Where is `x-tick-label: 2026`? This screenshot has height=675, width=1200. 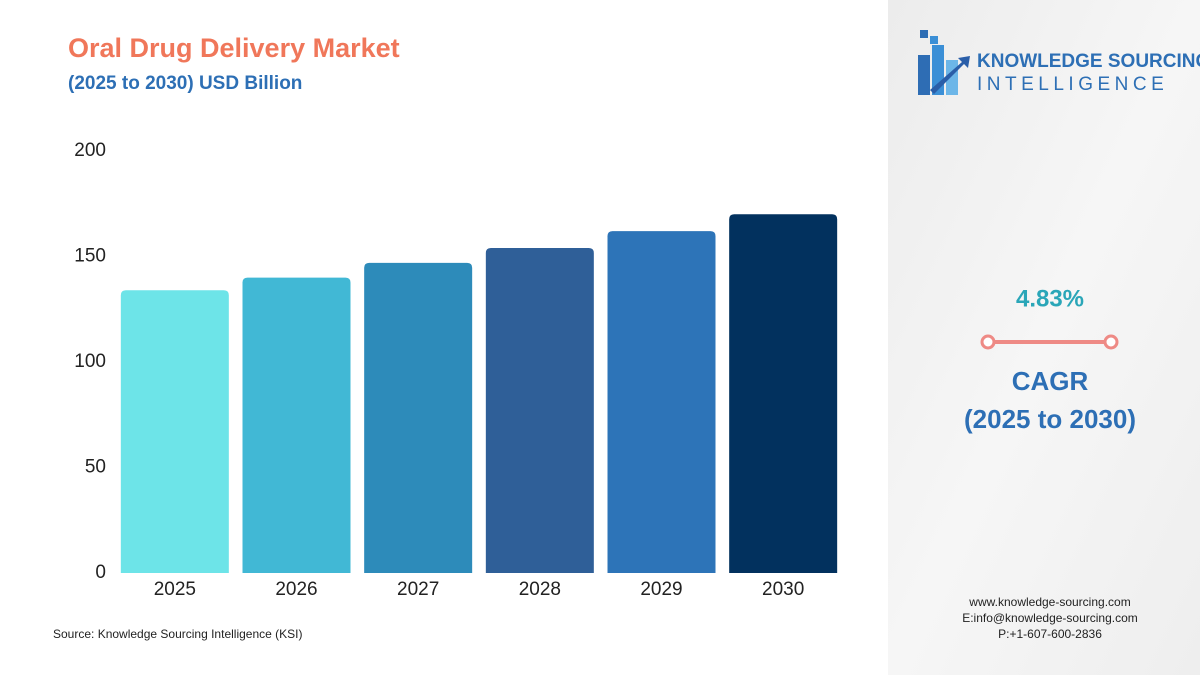
x-tick-label: 2026 is located at coordinates (296, 589).